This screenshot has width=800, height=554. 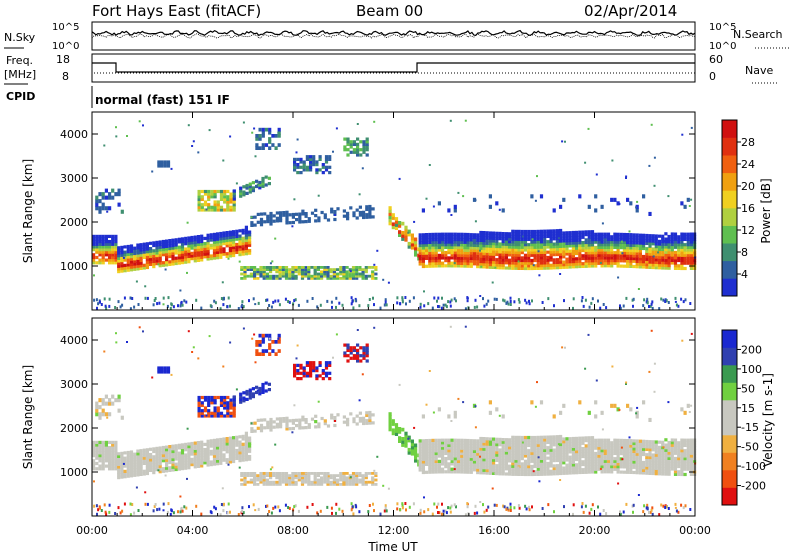 I want to click on colorbar-tick-label: 12, so click(x=748, y=230).